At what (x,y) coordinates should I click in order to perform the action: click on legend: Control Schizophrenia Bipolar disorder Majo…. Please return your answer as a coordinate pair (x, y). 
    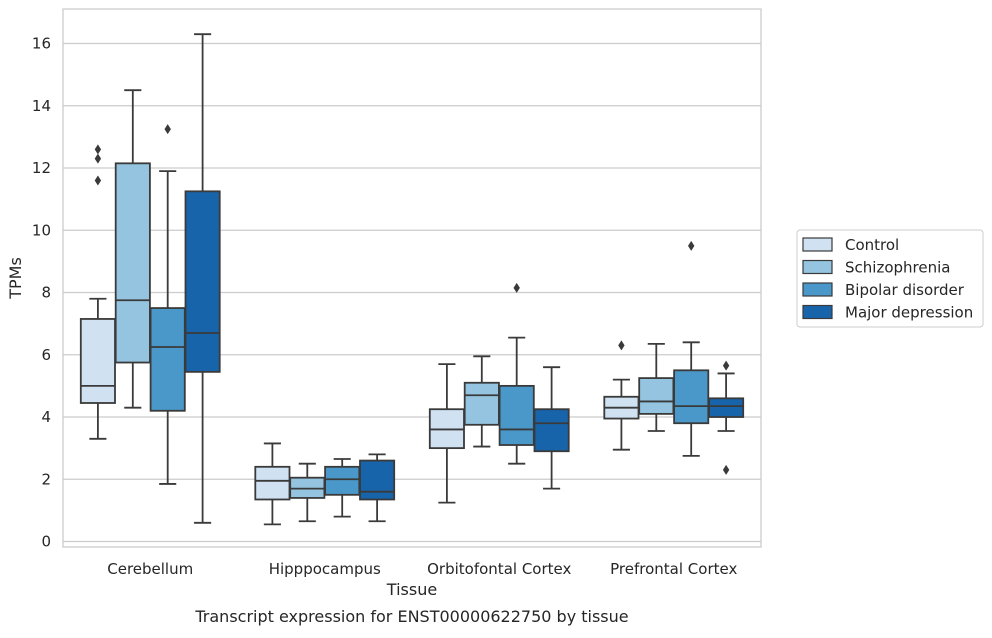
    Looking at the image, I should click on (890, 278).